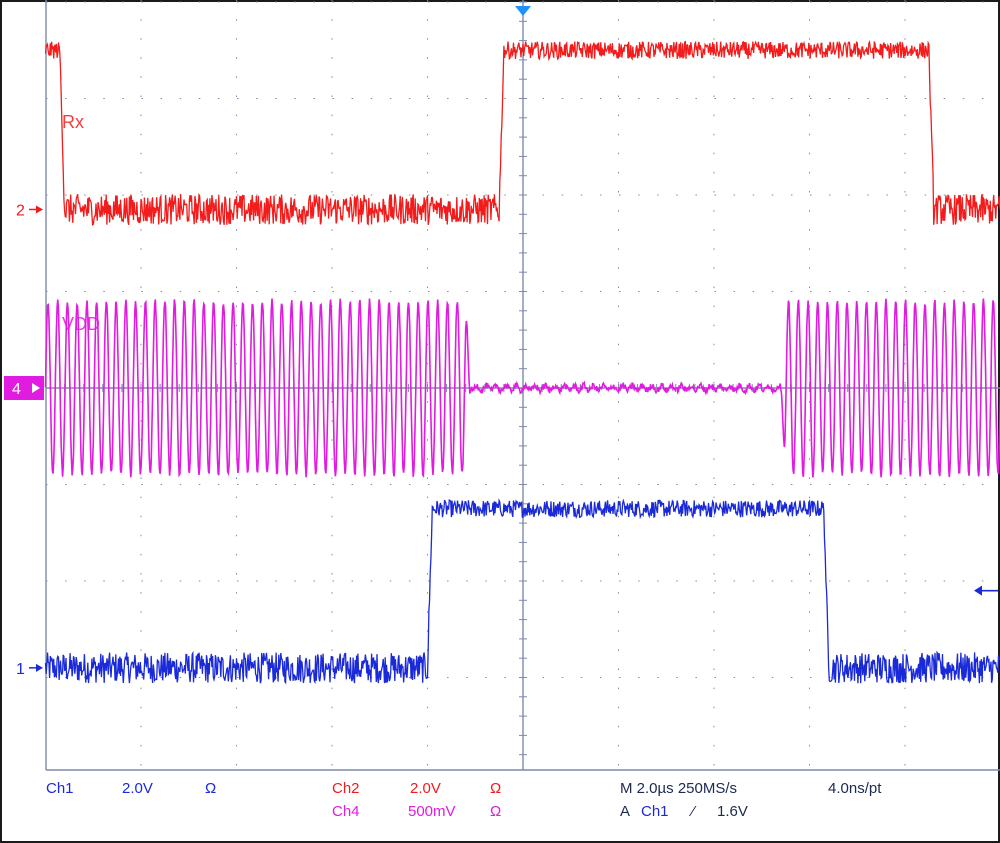  What do you see at coordinates (60, 788) in the screenshot?
I see `ch1-label: Ch1` at bounding box center [60, 788].